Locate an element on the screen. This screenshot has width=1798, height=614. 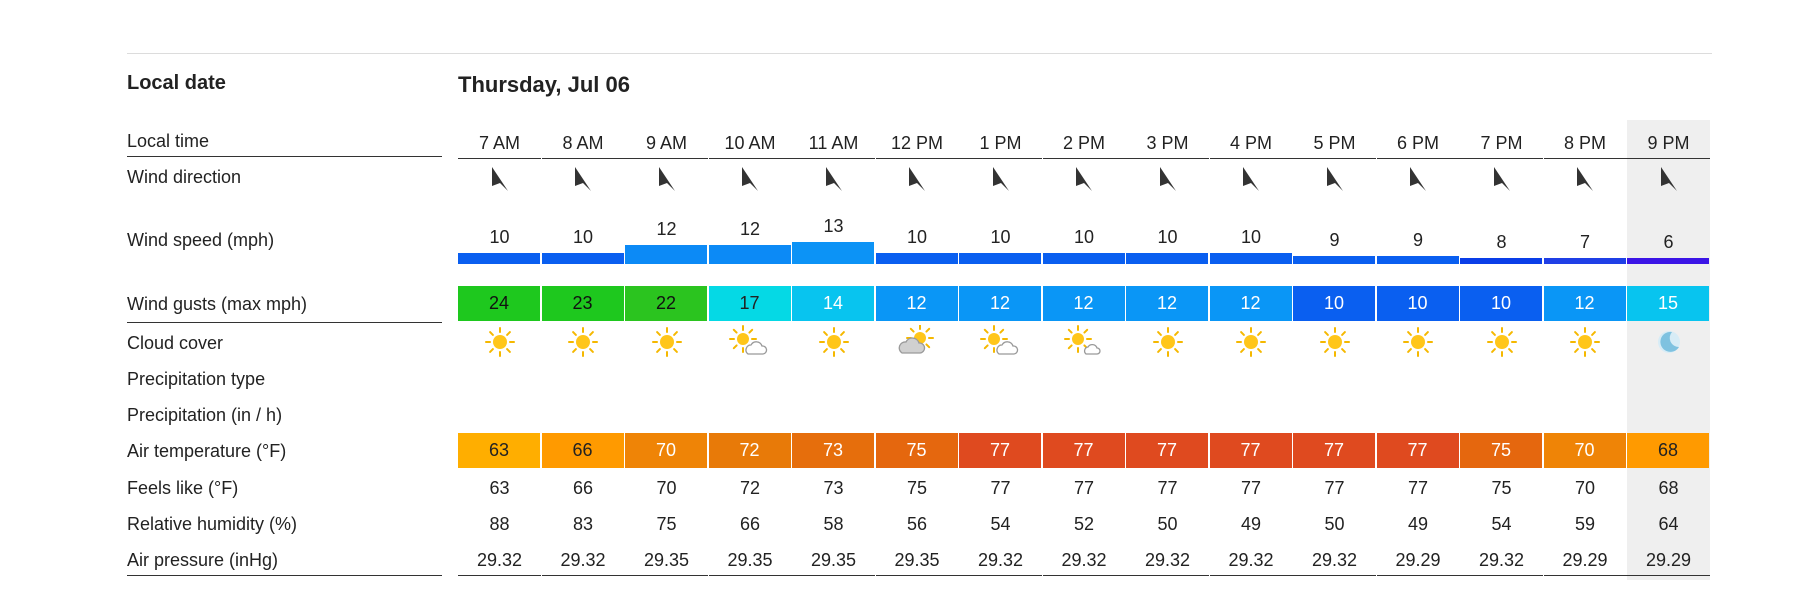
hour-column: 2 PM 10 12 77 77 52 29.32 is located at coordinates (1084, 350).